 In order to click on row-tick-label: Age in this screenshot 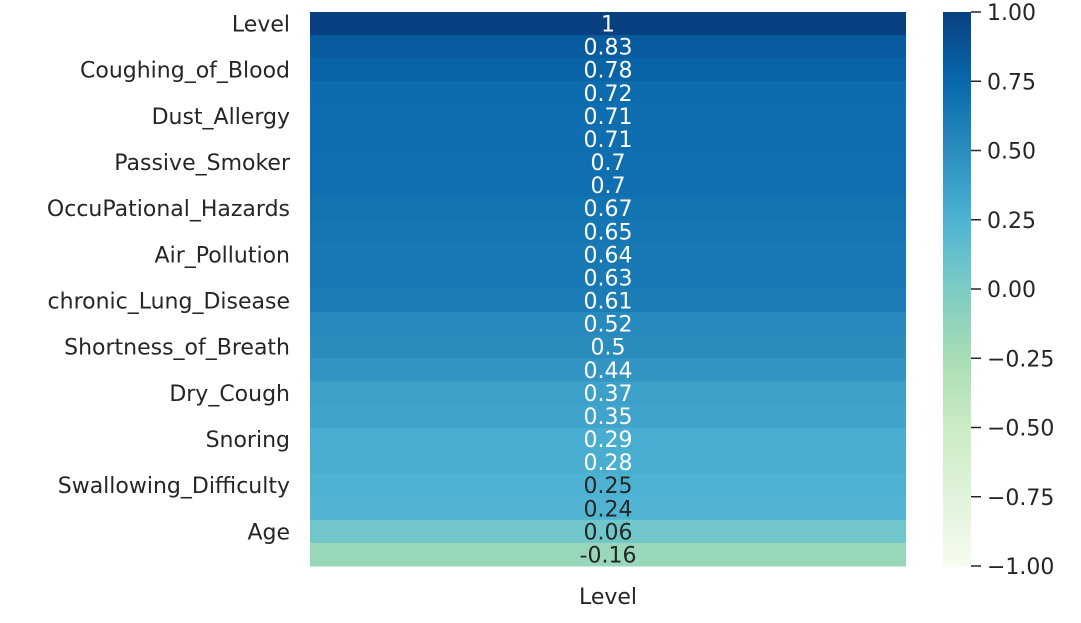, I will do `click(268, 532)`.